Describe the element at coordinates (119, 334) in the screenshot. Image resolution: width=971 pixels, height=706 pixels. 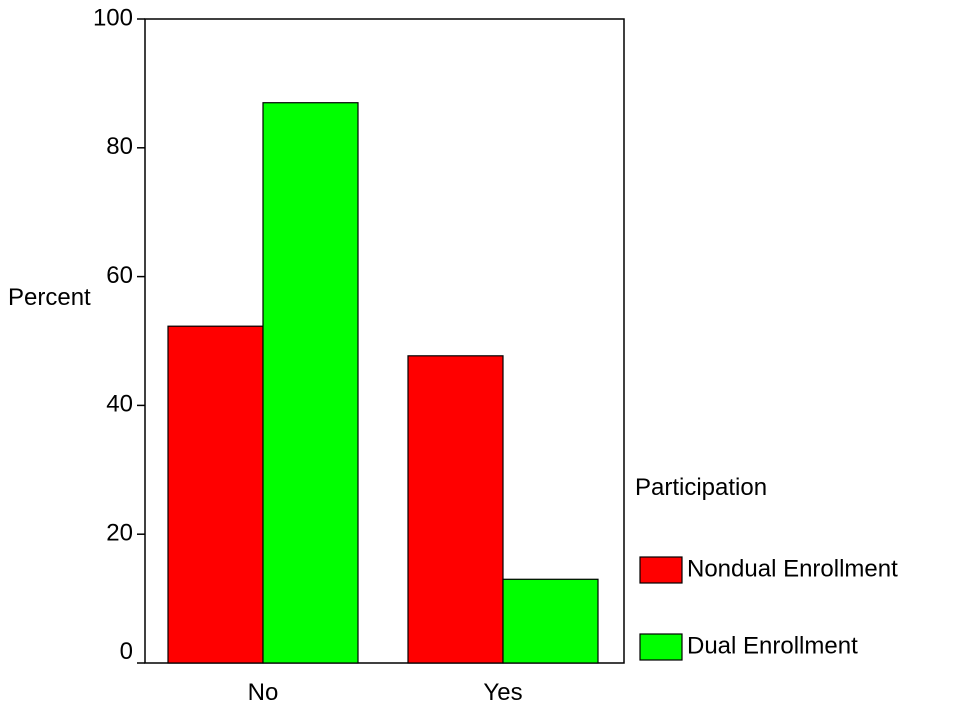
I see `y-axis: 0 20 40 60 80 100` at that location.